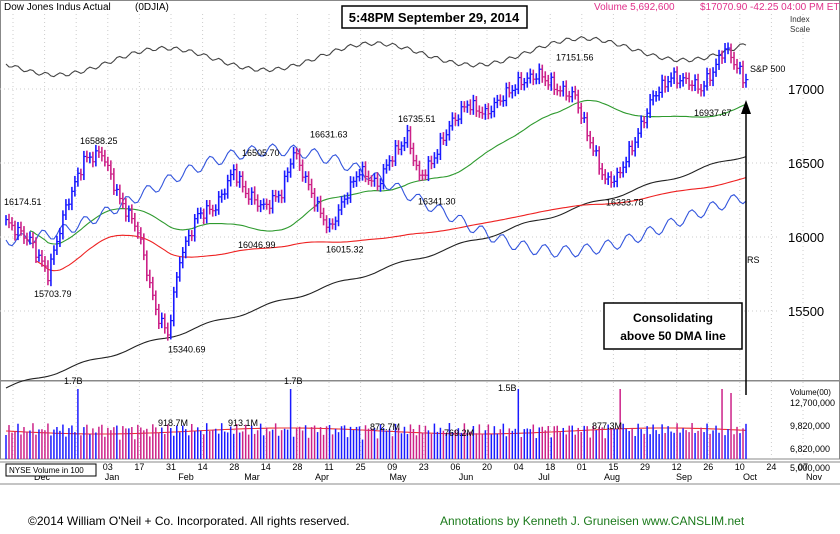 Image resolution: width=840 pixels, height=534 pixels. I want to click on volume-annotation: 872.7M, so click(385, 427).